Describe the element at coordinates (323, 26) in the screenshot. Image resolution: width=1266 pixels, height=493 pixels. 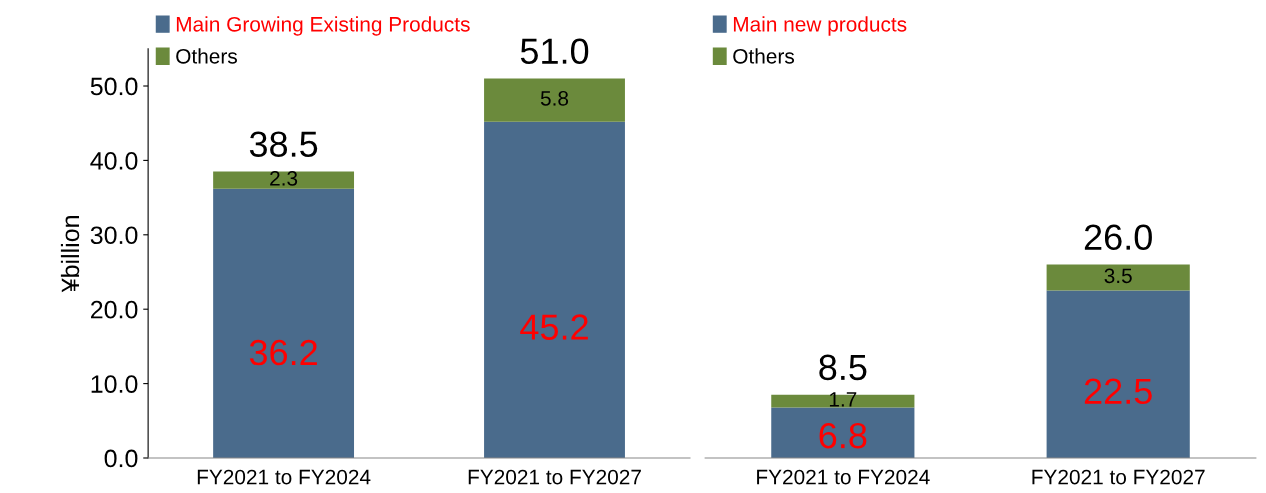
I see `legend-label: Main Growing Existing Products` at that location.